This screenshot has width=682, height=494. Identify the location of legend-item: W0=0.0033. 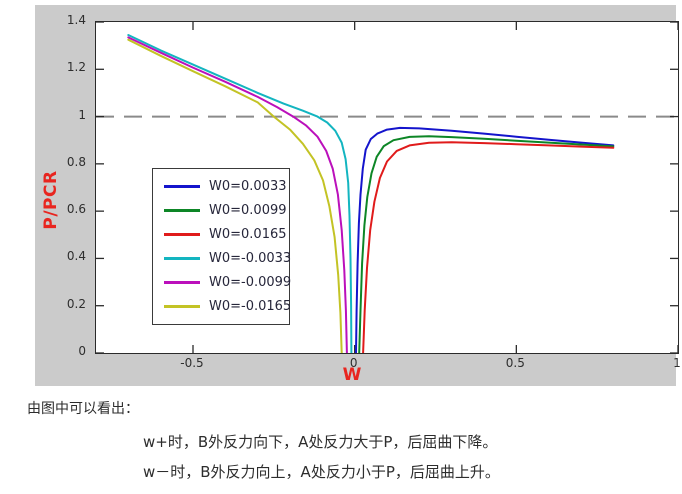
(226, 186).